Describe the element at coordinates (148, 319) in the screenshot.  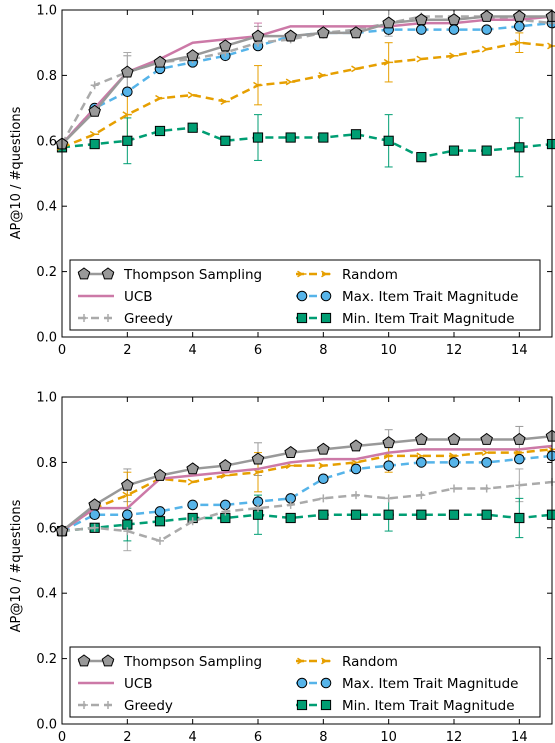
I see `top-legend-label-greedy: Greedy` at that location.